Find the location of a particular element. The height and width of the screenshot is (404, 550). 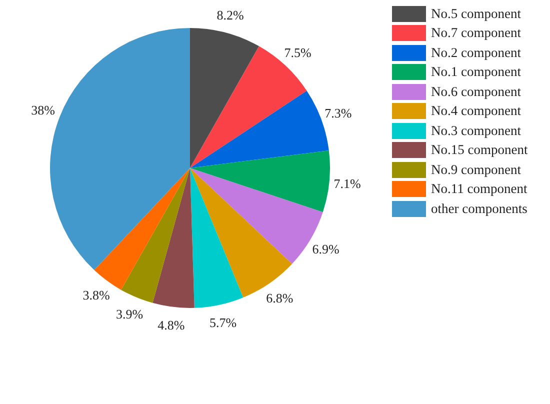

data-label: 6.8% is located at coordinates (280, 298).